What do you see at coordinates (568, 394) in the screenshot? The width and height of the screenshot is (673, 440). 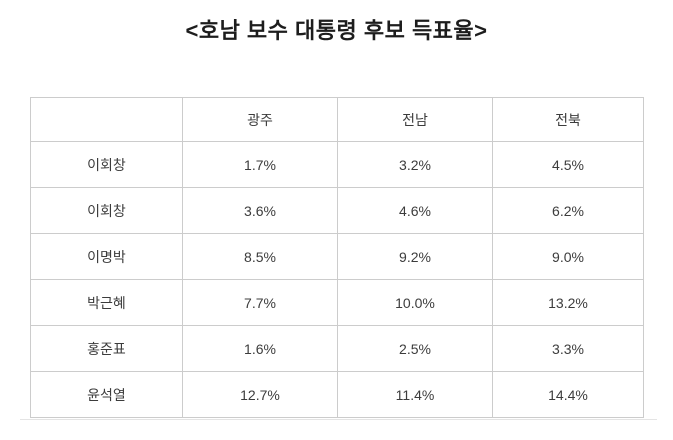 I see `table-cell: 14.4%` at bounding box center [568, 394].